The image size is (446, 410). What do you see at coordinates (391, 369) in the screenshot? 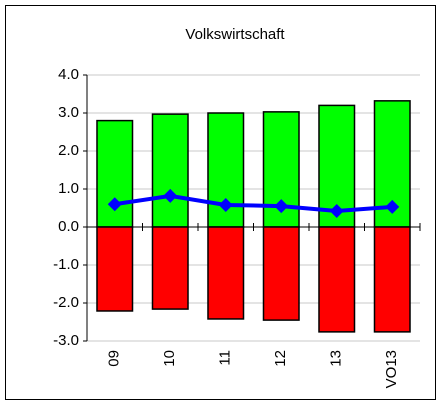
I see `x-tick-label: VO13` at bounding box center [391, 369].